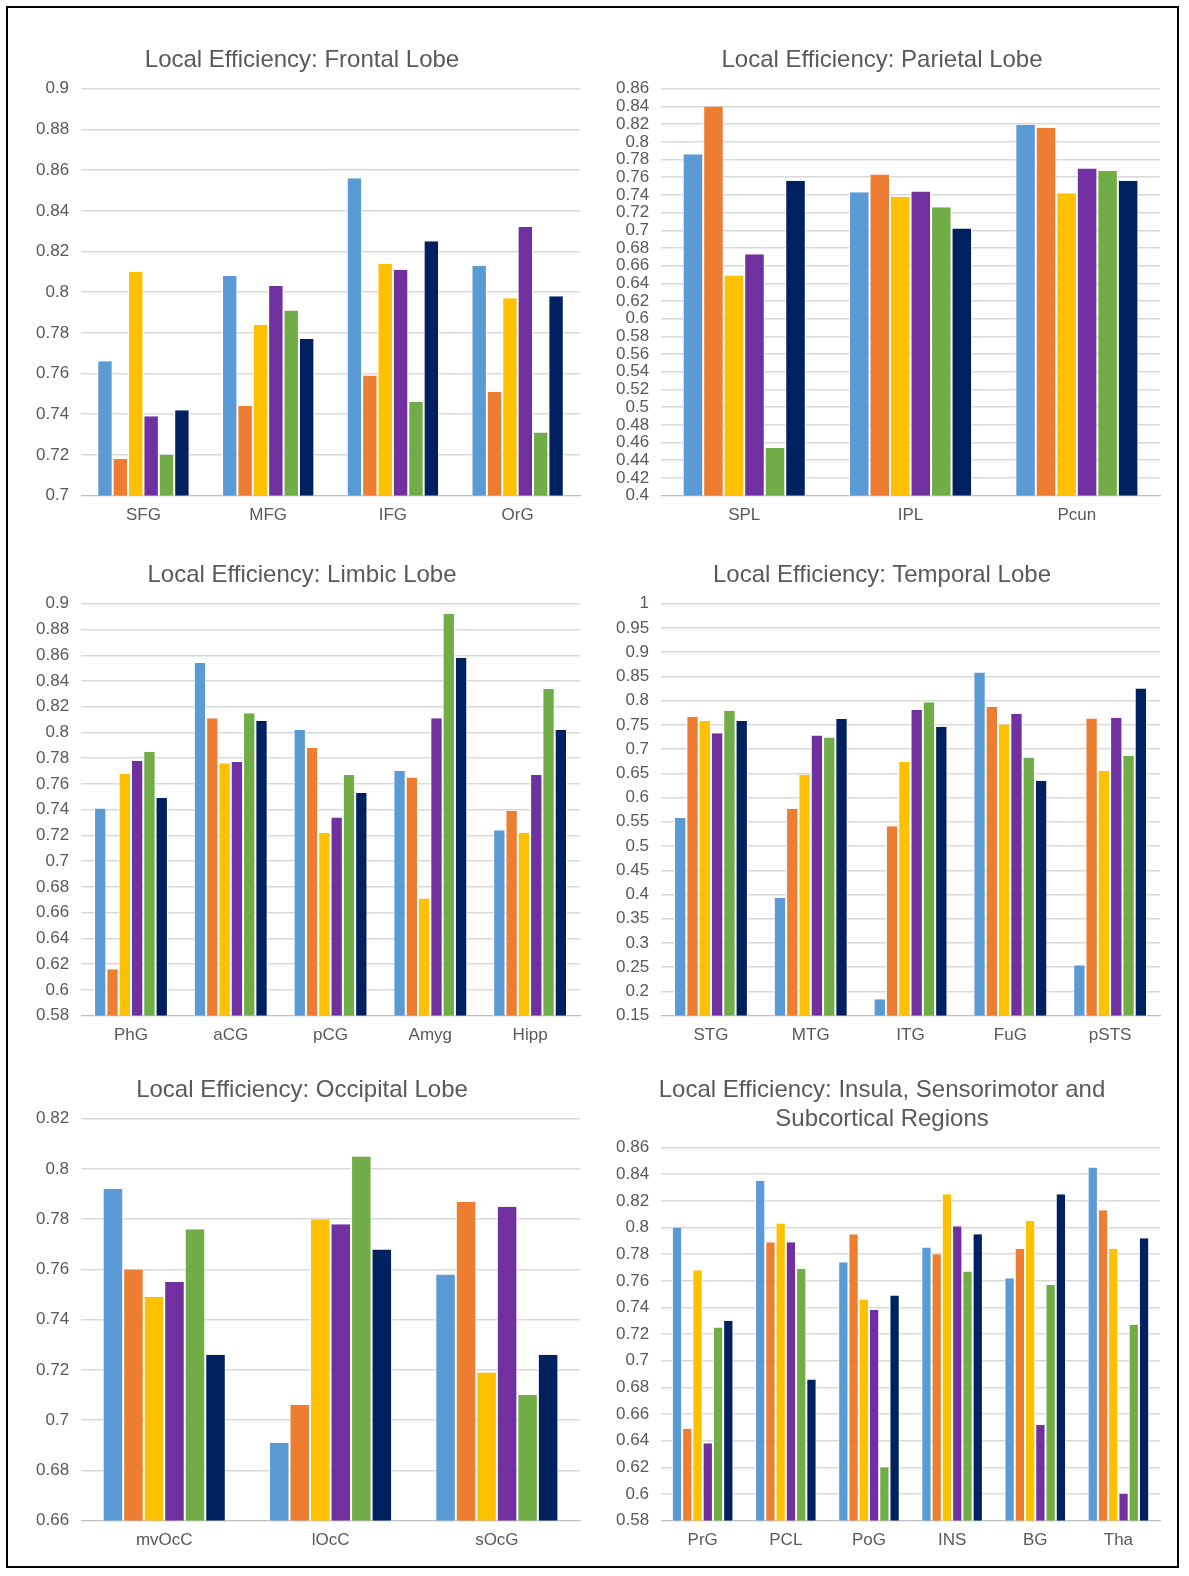 Image resolution: width=1189 pixels, height=1576 pixels. What do you see at coordinates (868, 1540) in the screenshot?
I see `x-tick-label: PoG` at bounding box center [868, 1540].